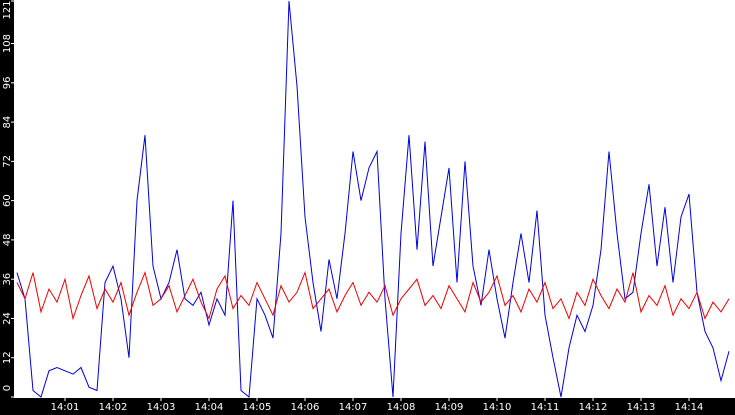 The height and width of the screenshot is (415, 735). I want to click on x-tick-label: 14:11, so click(545, 407).